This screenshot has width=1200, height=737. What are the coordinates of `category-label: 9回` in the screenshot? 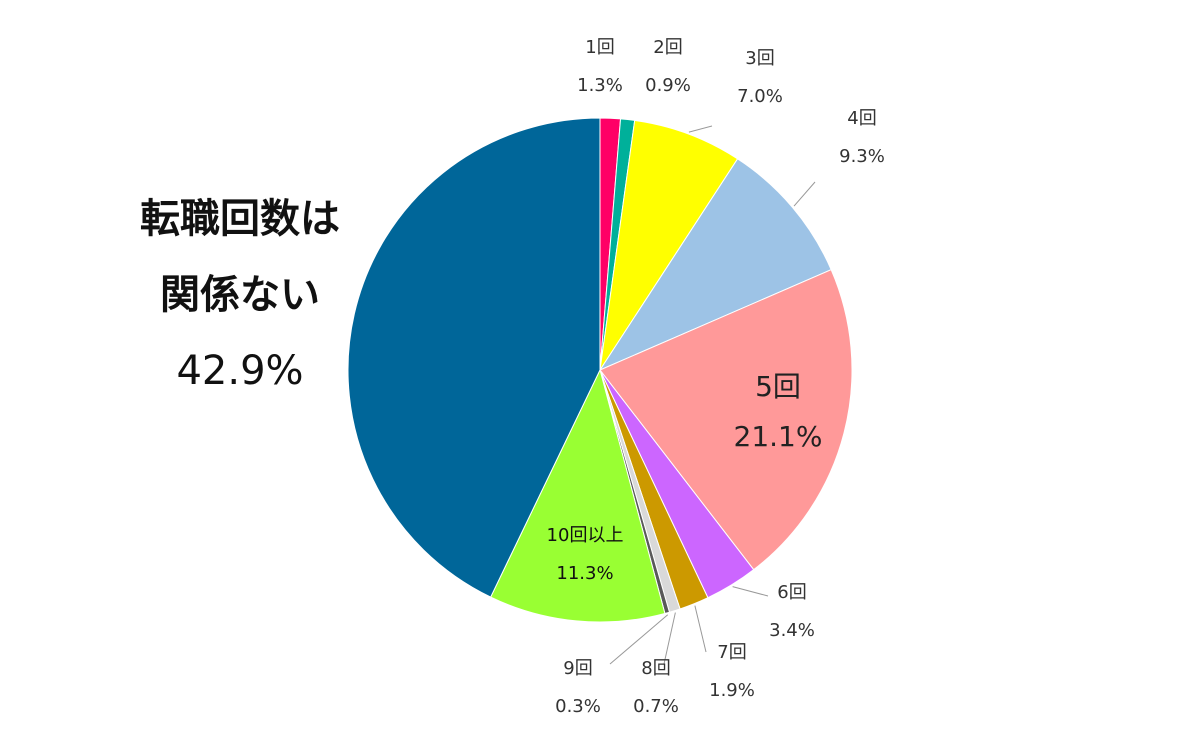 It's located at (578, 668).